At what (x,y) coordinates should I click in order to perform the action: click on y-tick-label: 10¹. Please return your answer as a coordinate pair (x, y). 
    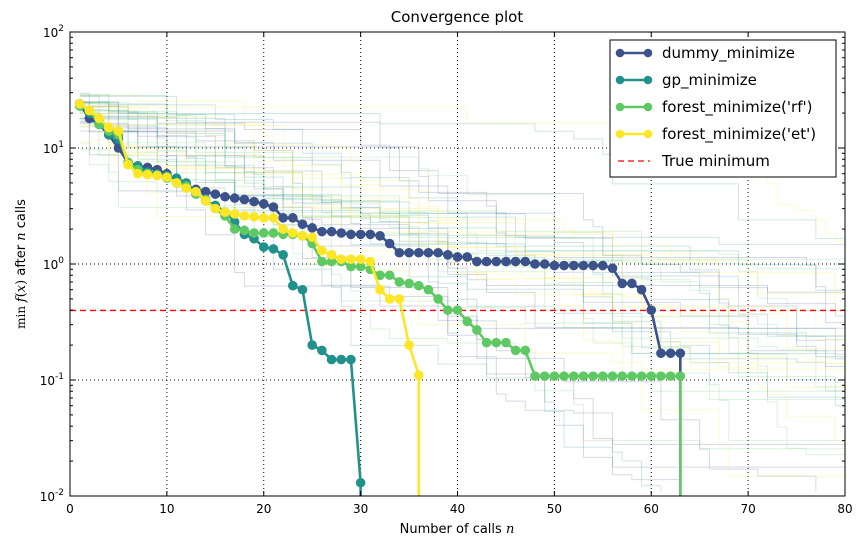
    Looking at the image, I should click on (53, 148).